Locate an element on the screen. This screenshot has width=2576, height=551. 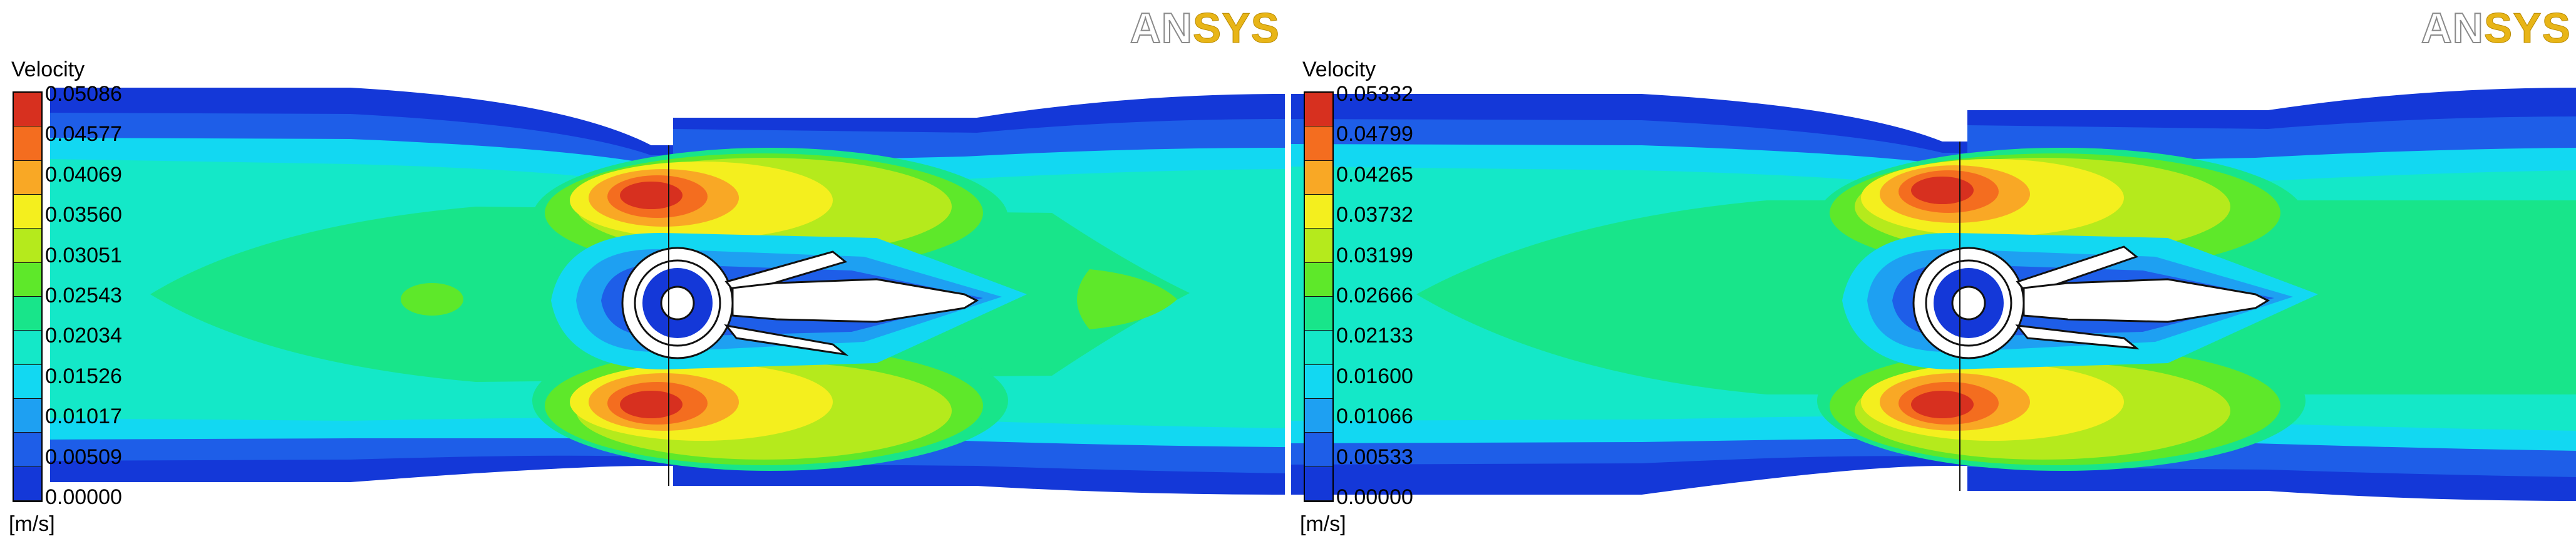
legend-tick-label: 0.01017 is located at coordinates (84, 416).